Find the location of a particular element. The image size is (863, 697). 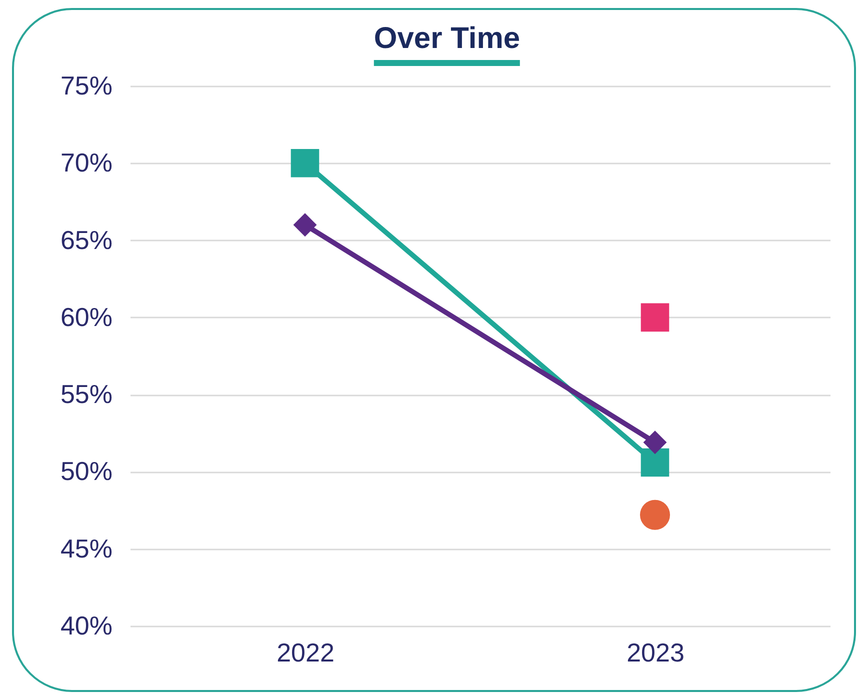

chart-title: Over Time is located at coordinates (447, 44).